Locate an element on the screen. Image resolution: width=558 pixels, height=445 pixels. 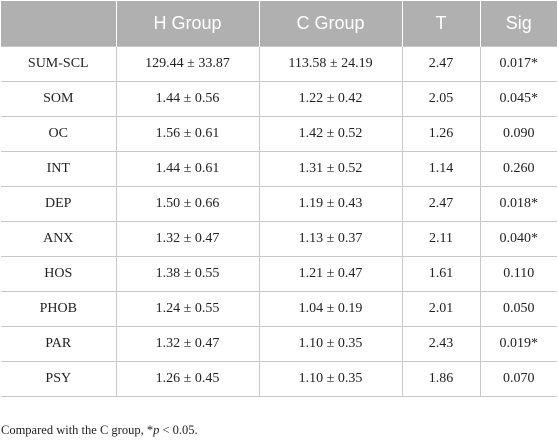
table-row: PHOB 1.24 ± 0.55 1.04 ± 0.19 2.01 0.050 is located at coordinates (279, 309).